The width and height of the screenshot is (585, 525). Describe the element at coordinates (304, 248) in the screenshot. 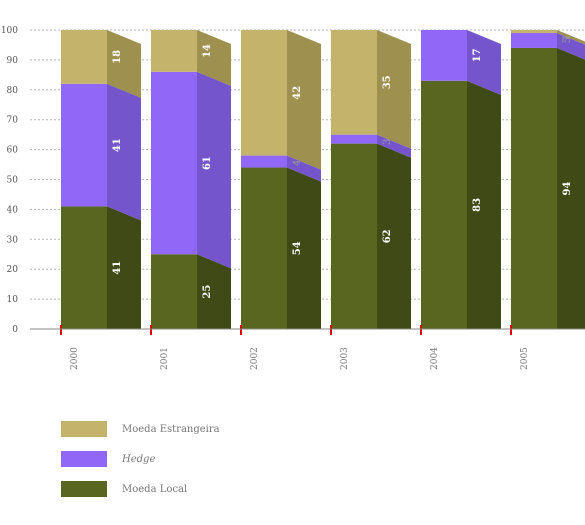

I see `bar-side-moeda-local-2002` at that location.